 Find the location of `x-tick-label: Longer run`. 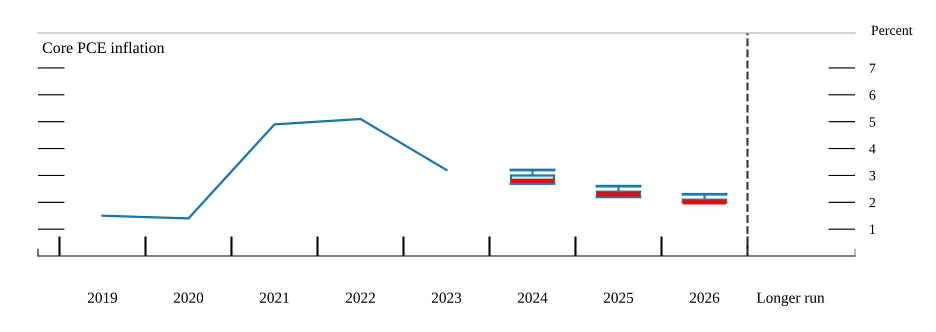

x-tick-label: Longer run is located at coordinates (790, 299).